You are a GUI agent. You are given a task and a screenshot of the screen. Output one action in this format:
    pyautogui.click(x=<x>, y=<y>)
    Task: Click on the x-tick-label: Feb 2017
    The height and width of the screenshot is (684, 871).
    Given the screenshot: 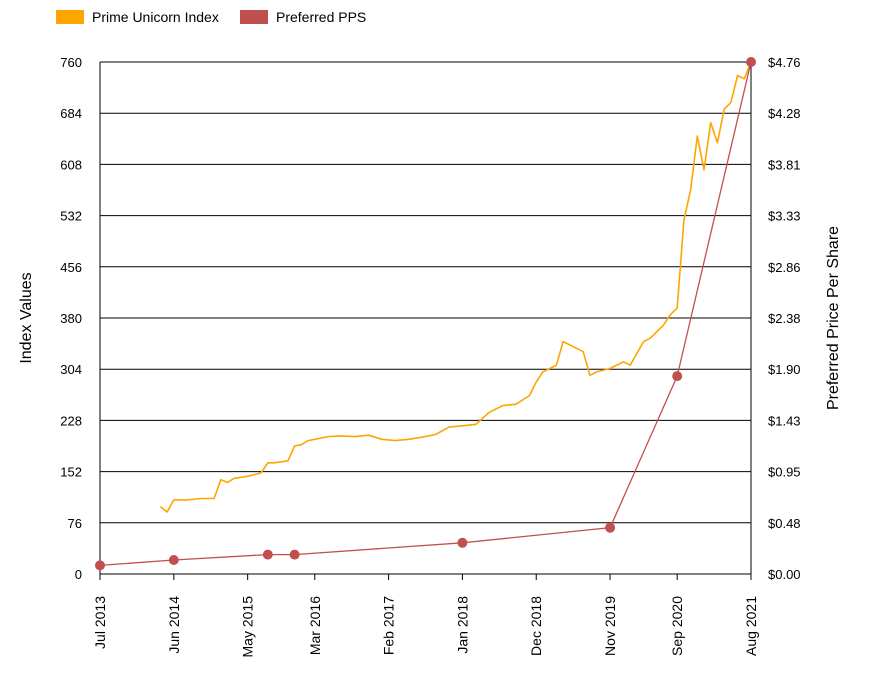 What is the action you would take?
    pyautogui.click(x=389, y=625)
    